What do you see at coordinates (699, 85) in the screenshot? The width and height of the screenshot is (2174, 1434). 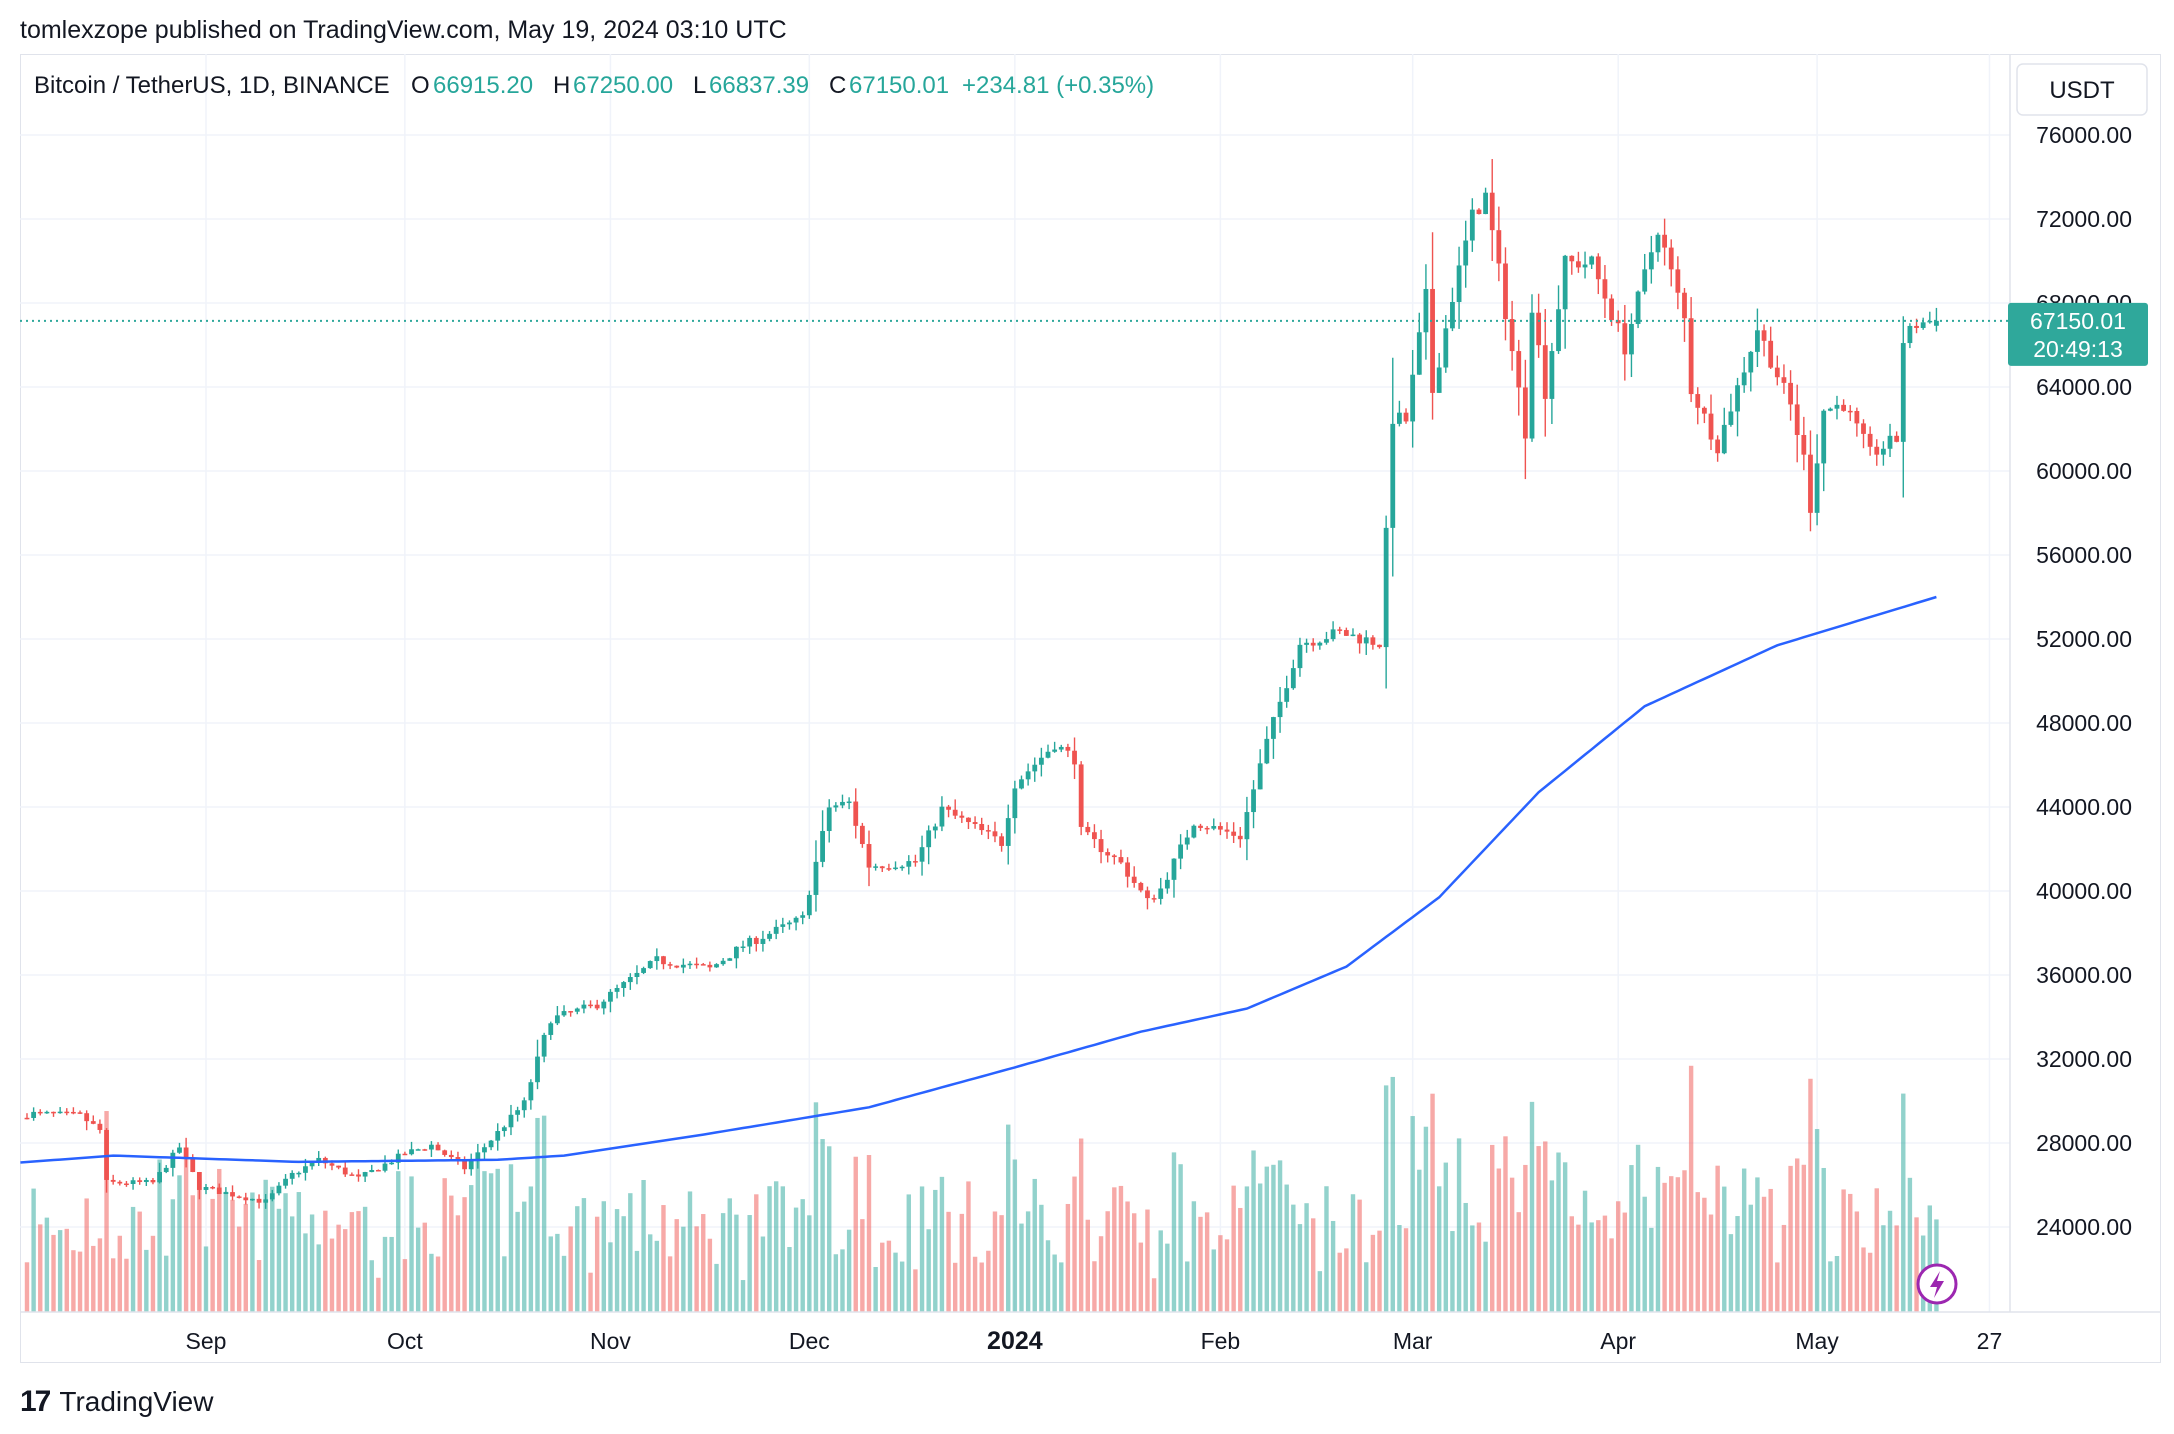 I see `low-label: L` at bounding box center [699, 85].